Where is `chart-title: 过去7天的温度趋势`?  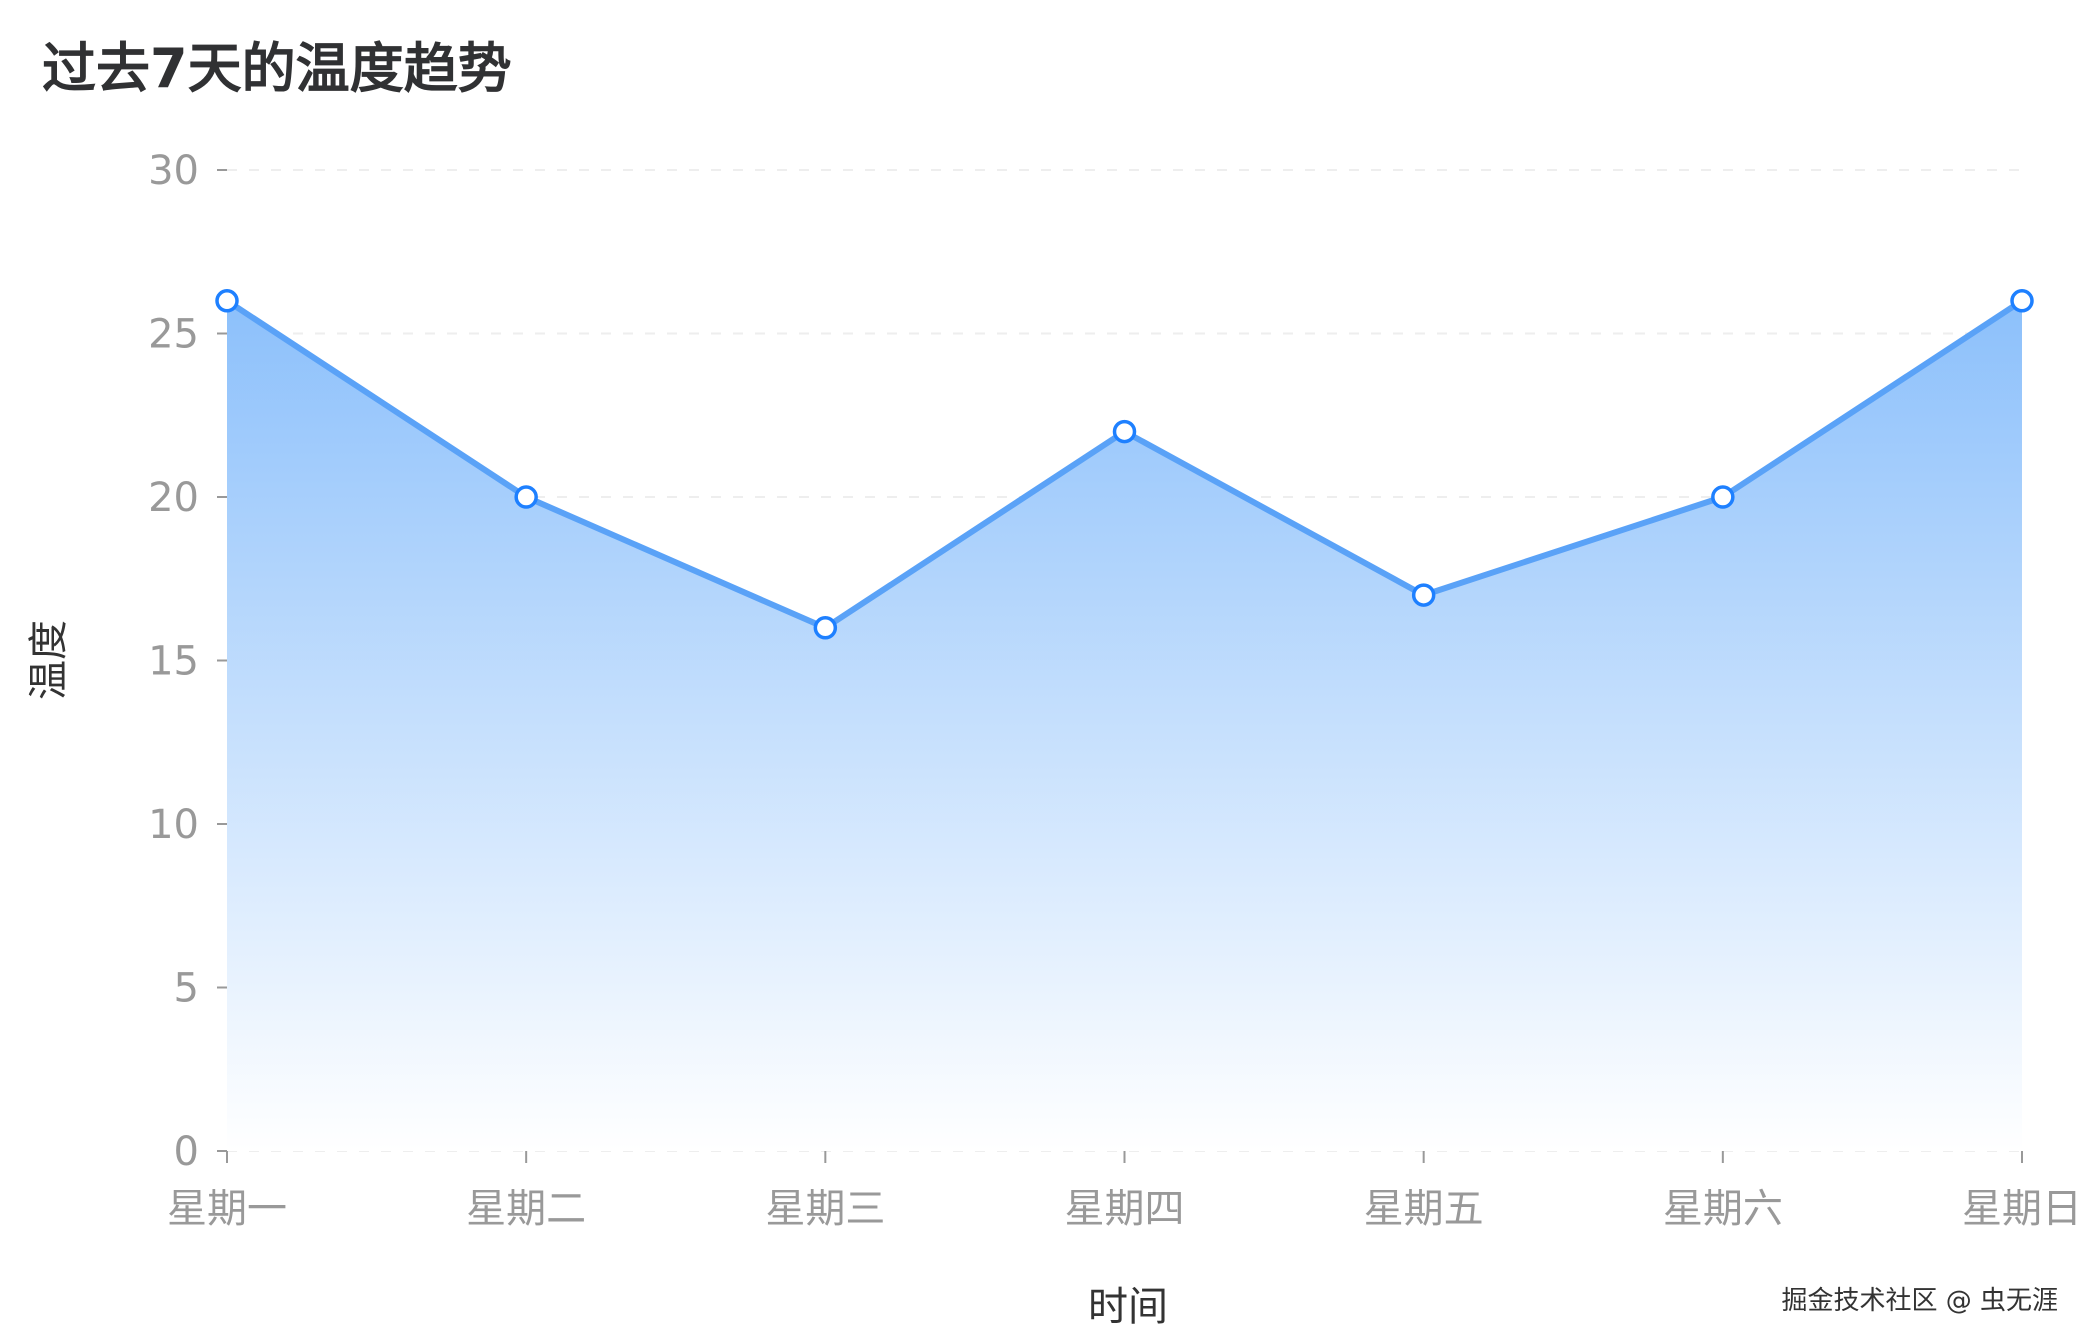
chart-title: 过去7天的温度趋势 is located at coordinates (277, 68).